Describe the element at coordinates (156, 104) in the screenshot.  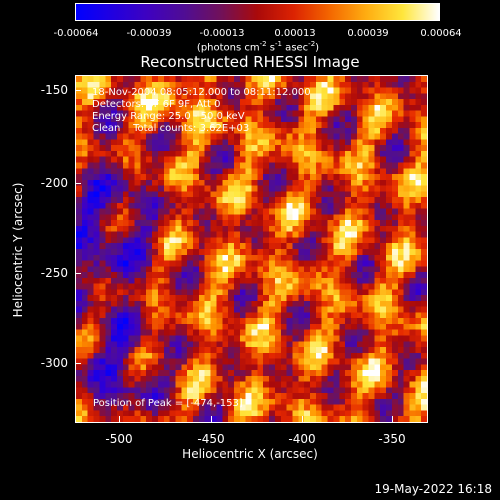
I see `info-detectors: Detectors: 3F 6F 9F, Att 0` at that location.